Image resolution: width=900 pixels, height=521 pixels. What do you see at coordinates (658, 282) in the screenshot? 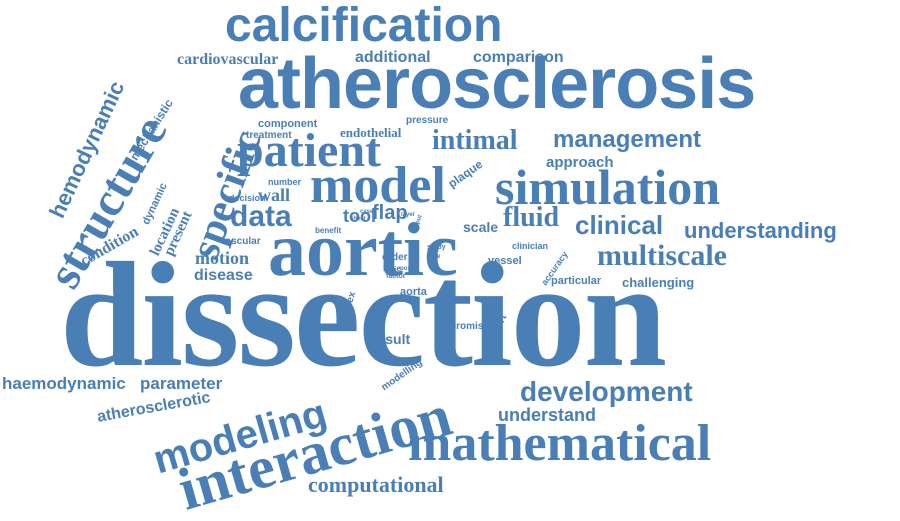
I see `word-challenging: challenging` at bounding box center [658, 282].